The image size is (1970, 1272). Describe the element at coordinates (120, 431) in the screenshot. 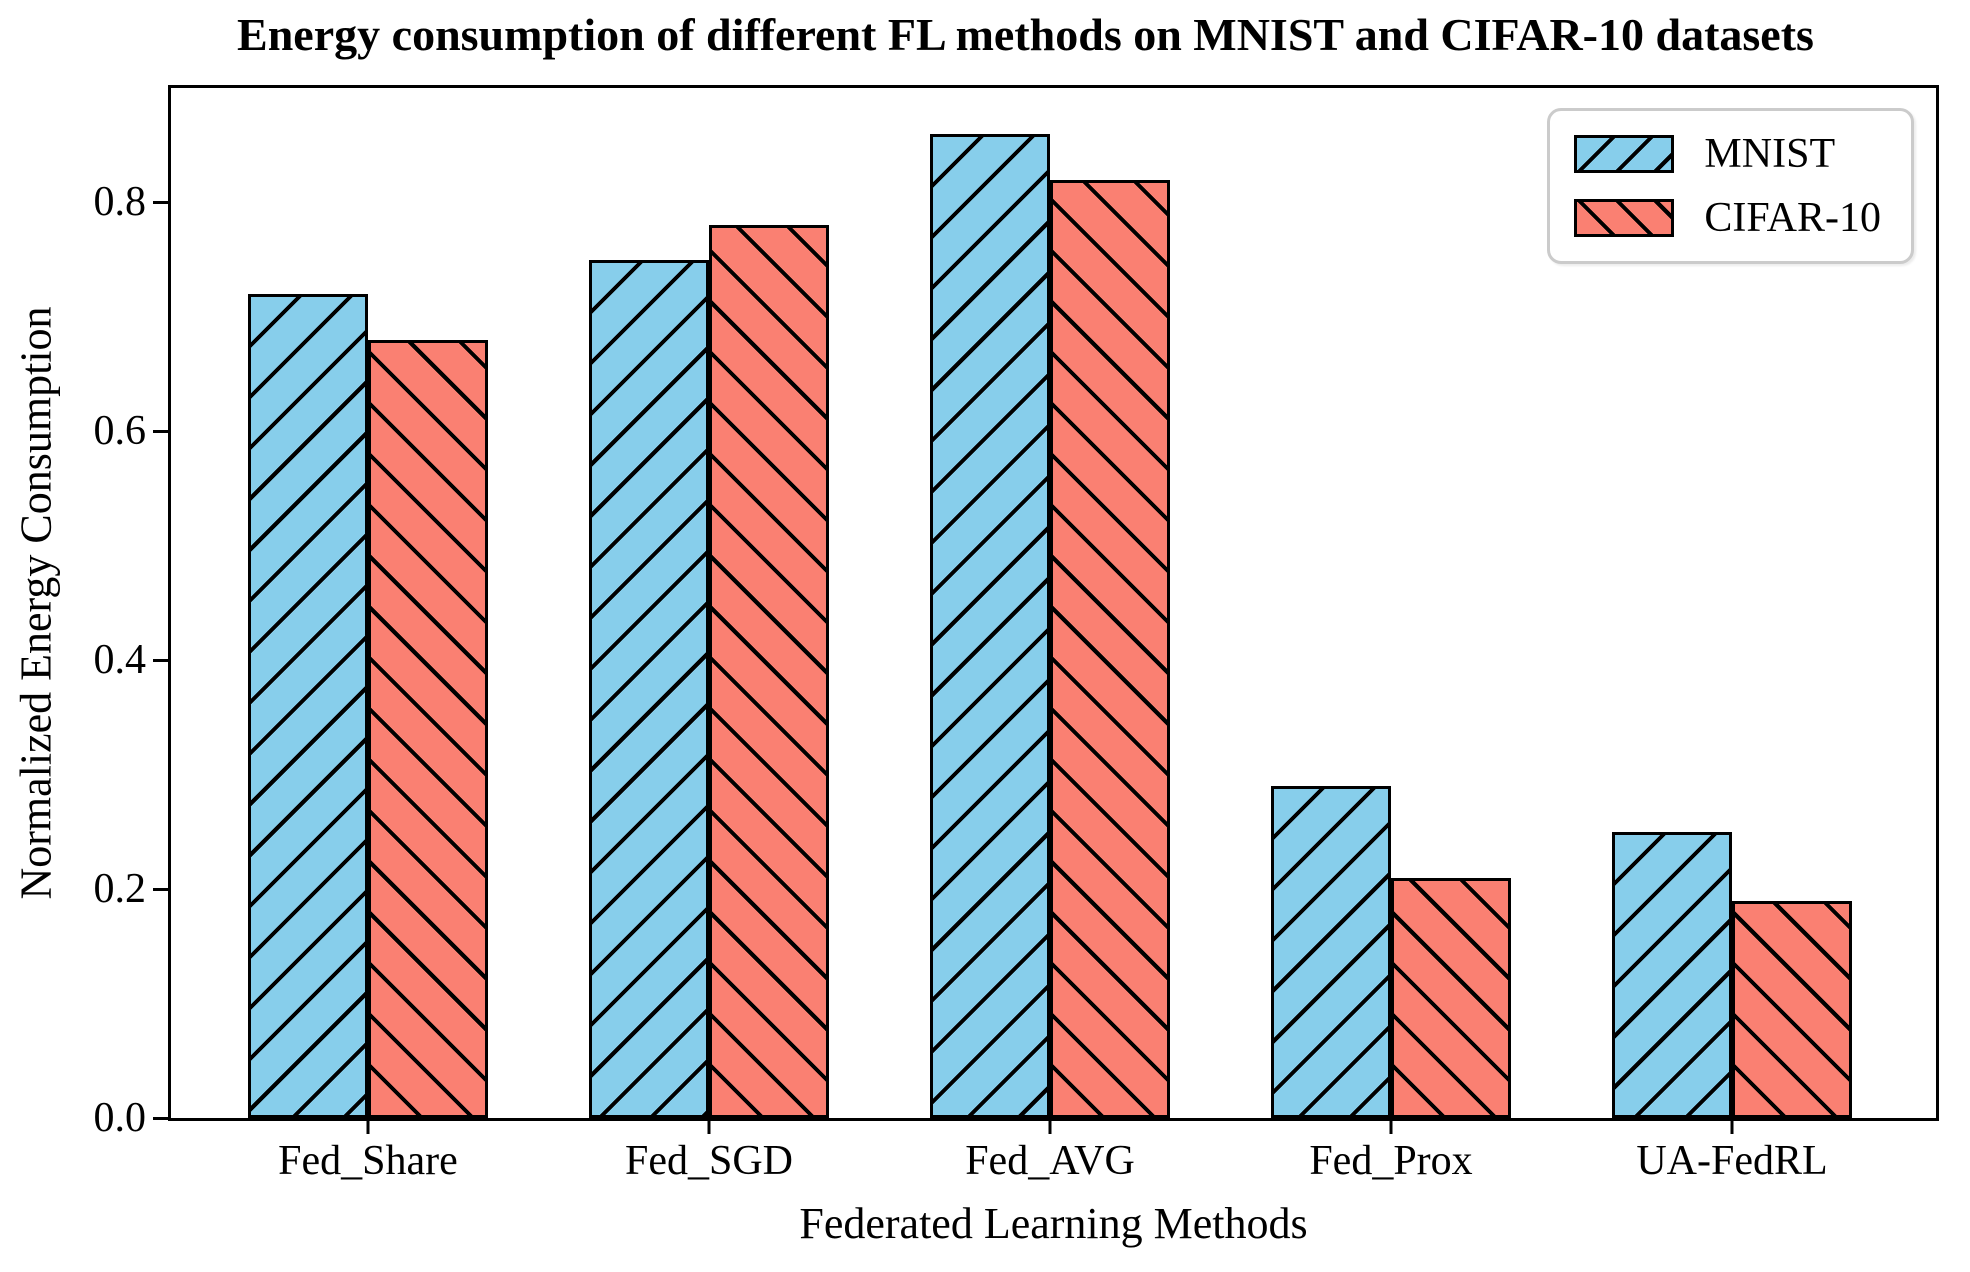

I see `y-tick-label: 0.6` at that location.